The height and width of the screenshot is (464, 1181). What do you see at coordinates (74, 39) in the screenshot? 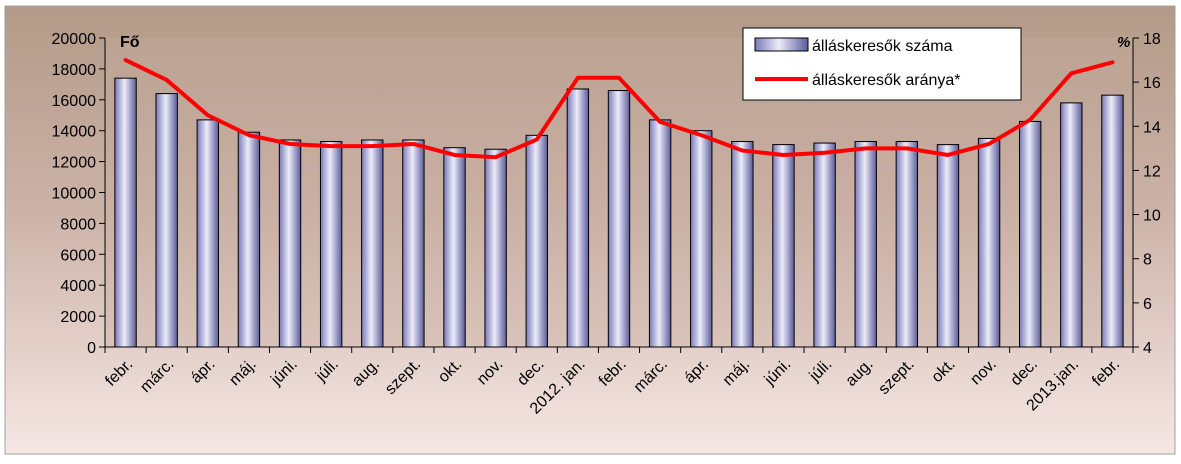
I see `y-left-tick-label: 20000` at bounding box center [74, 39].